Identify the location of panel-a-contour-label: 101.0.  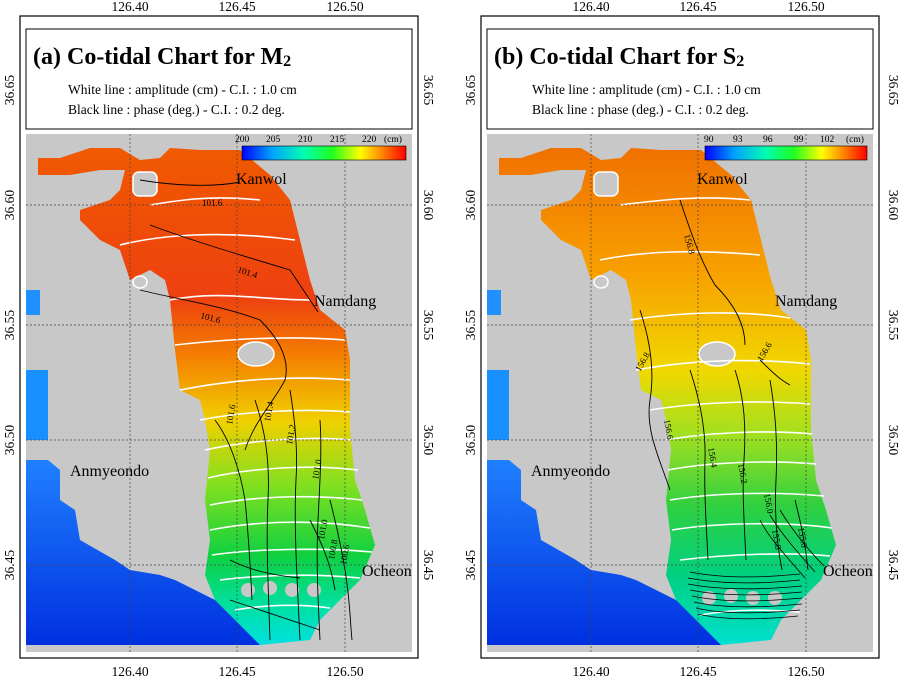
(322, 529).